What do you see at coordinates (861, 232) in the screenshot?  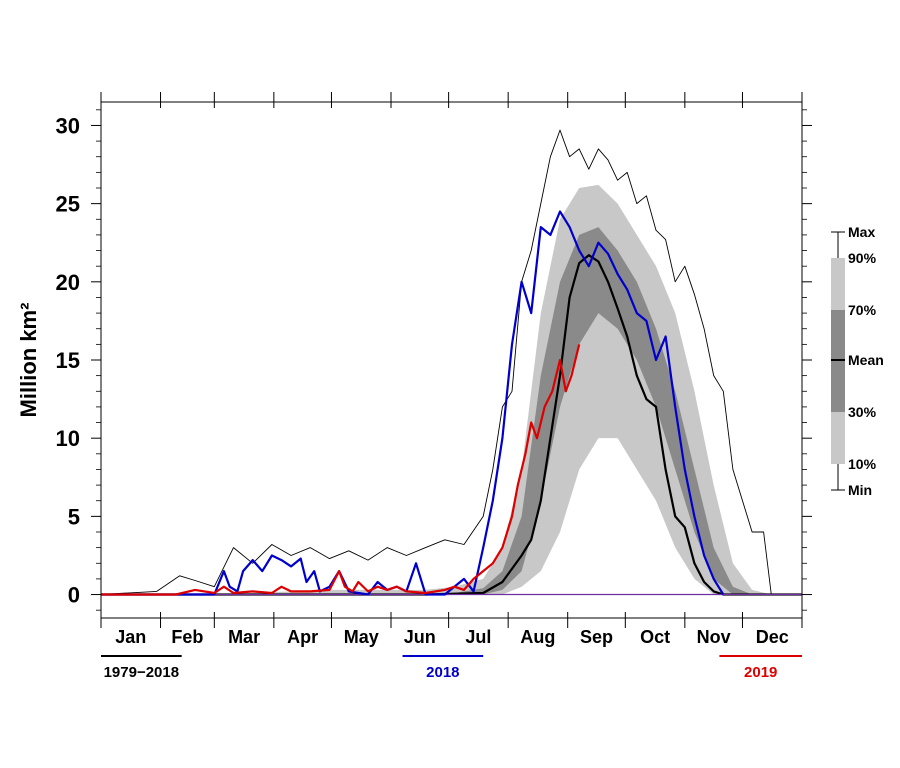 I see `legend-label: Max` at bounding box center [861, 232].